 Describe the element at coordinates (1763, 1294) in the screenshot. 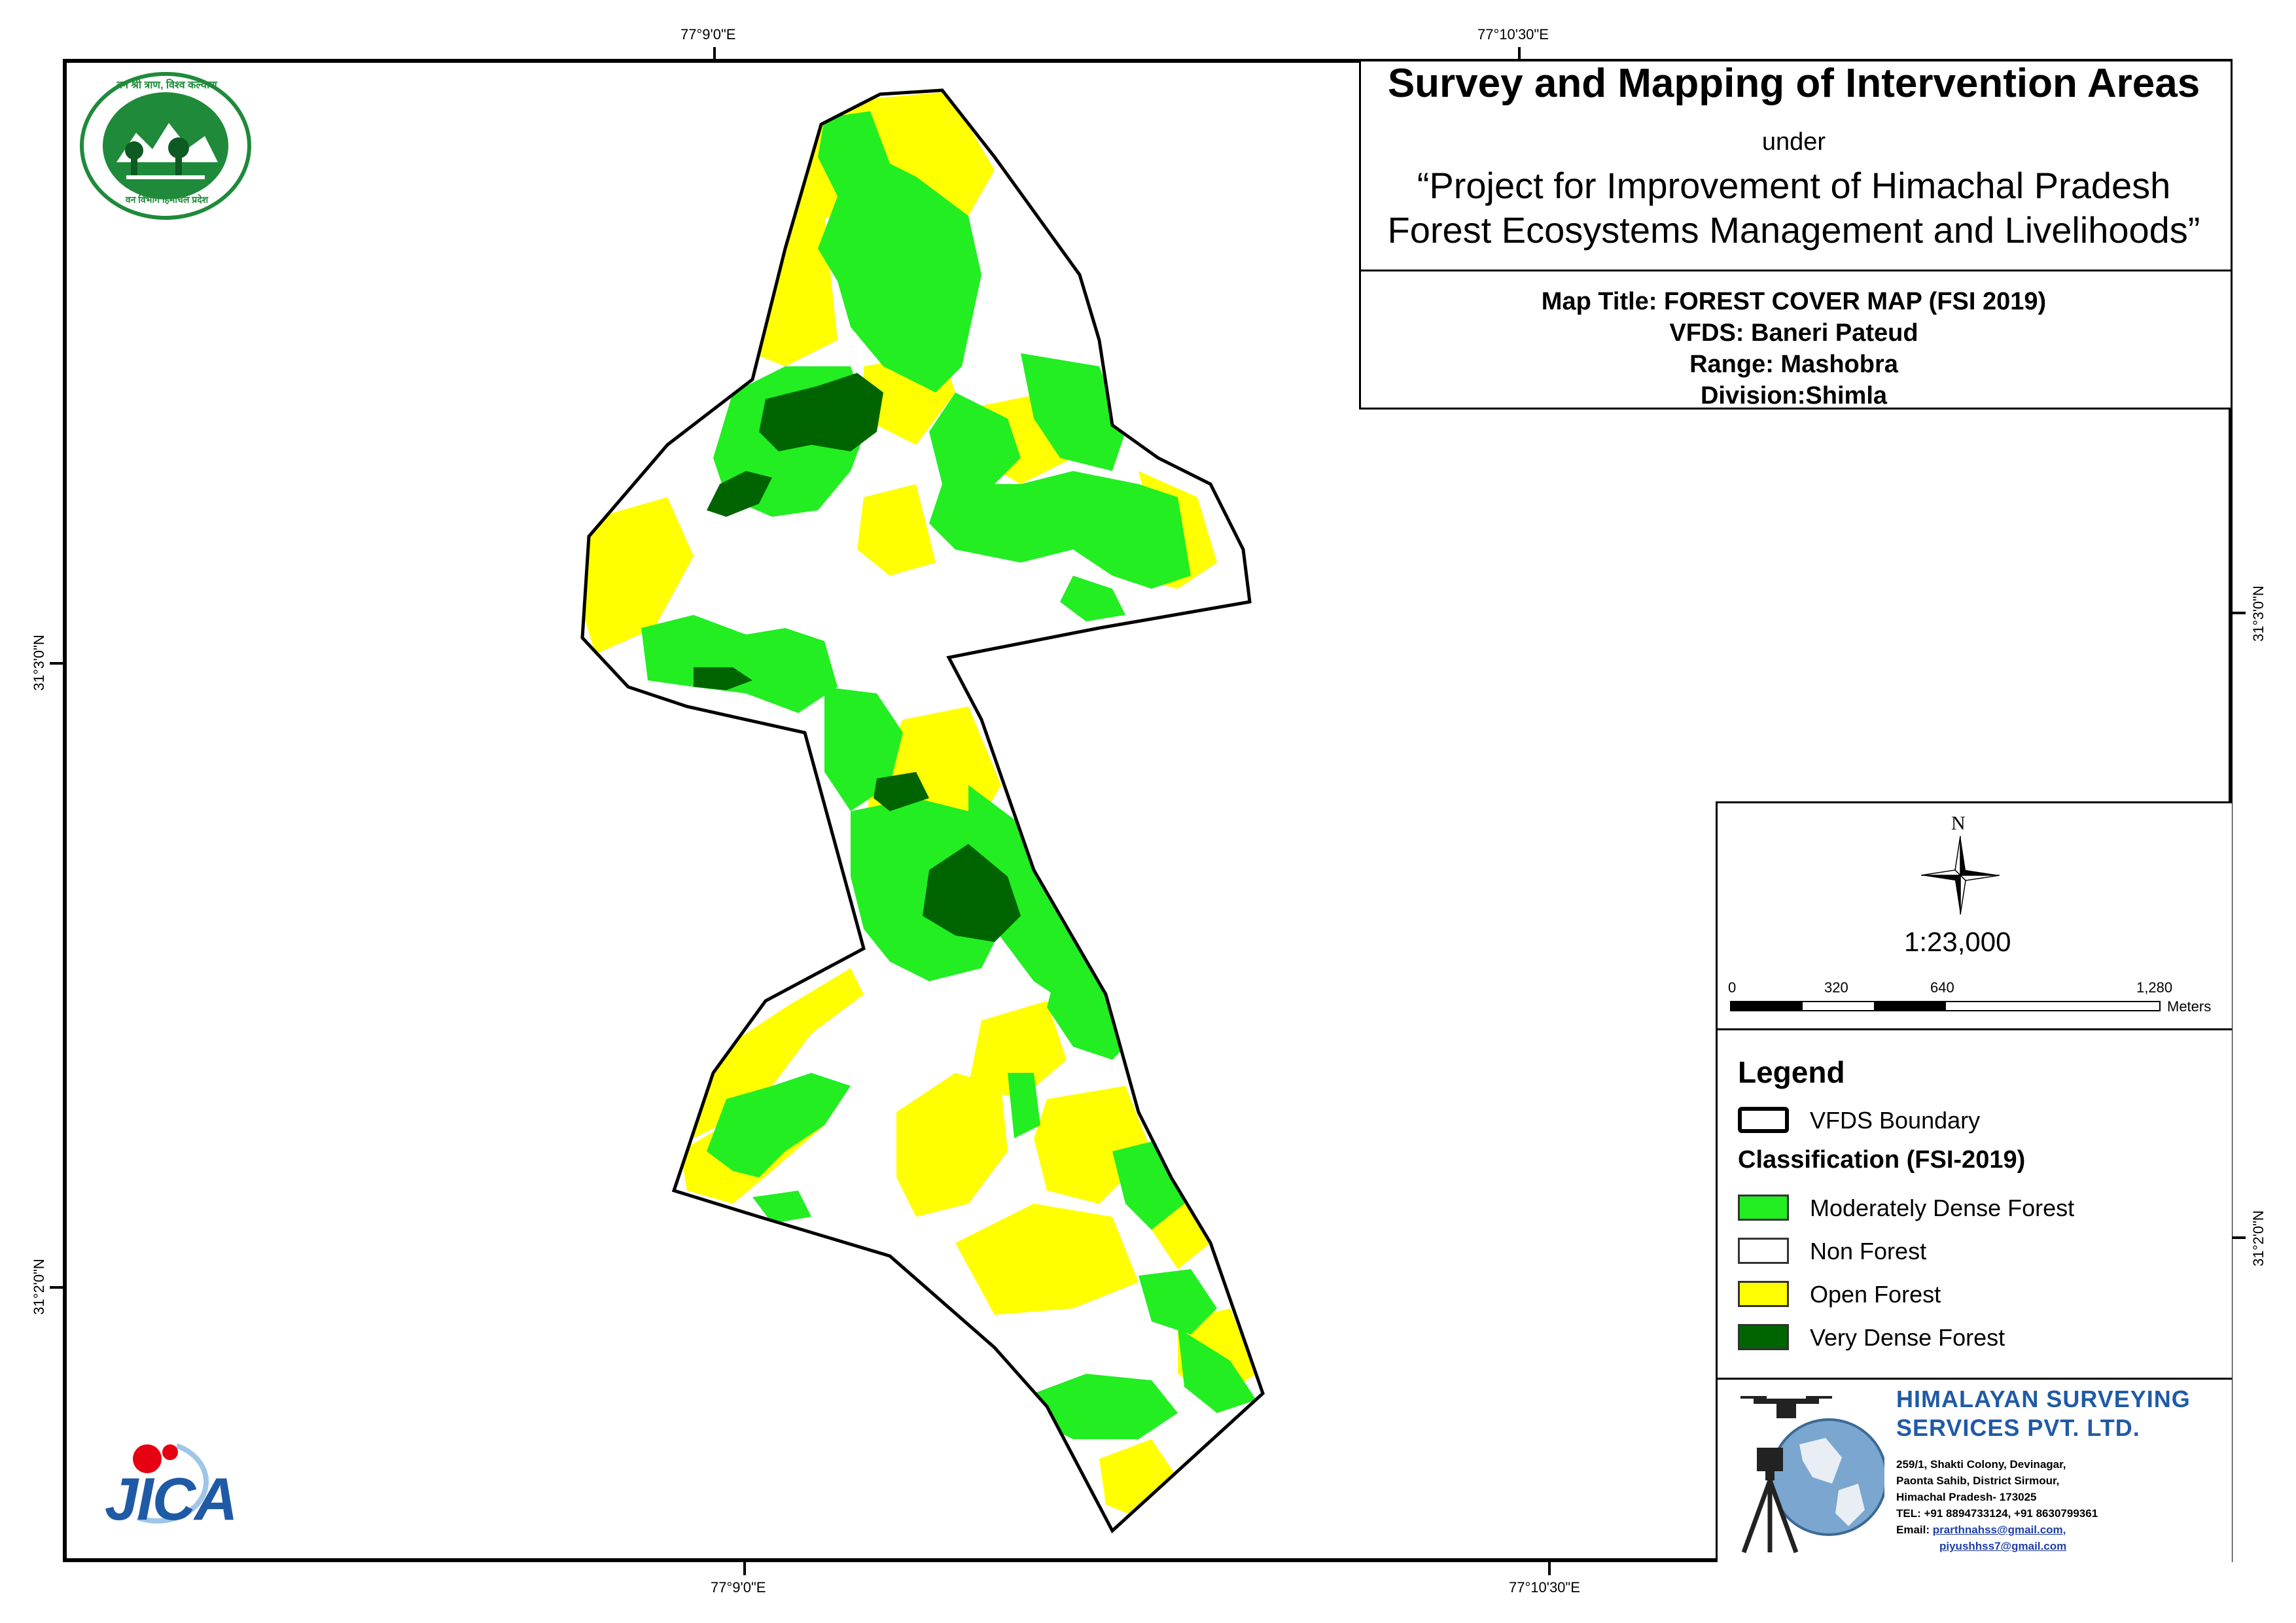

I see `legend-swatch-open-forest` at that location.